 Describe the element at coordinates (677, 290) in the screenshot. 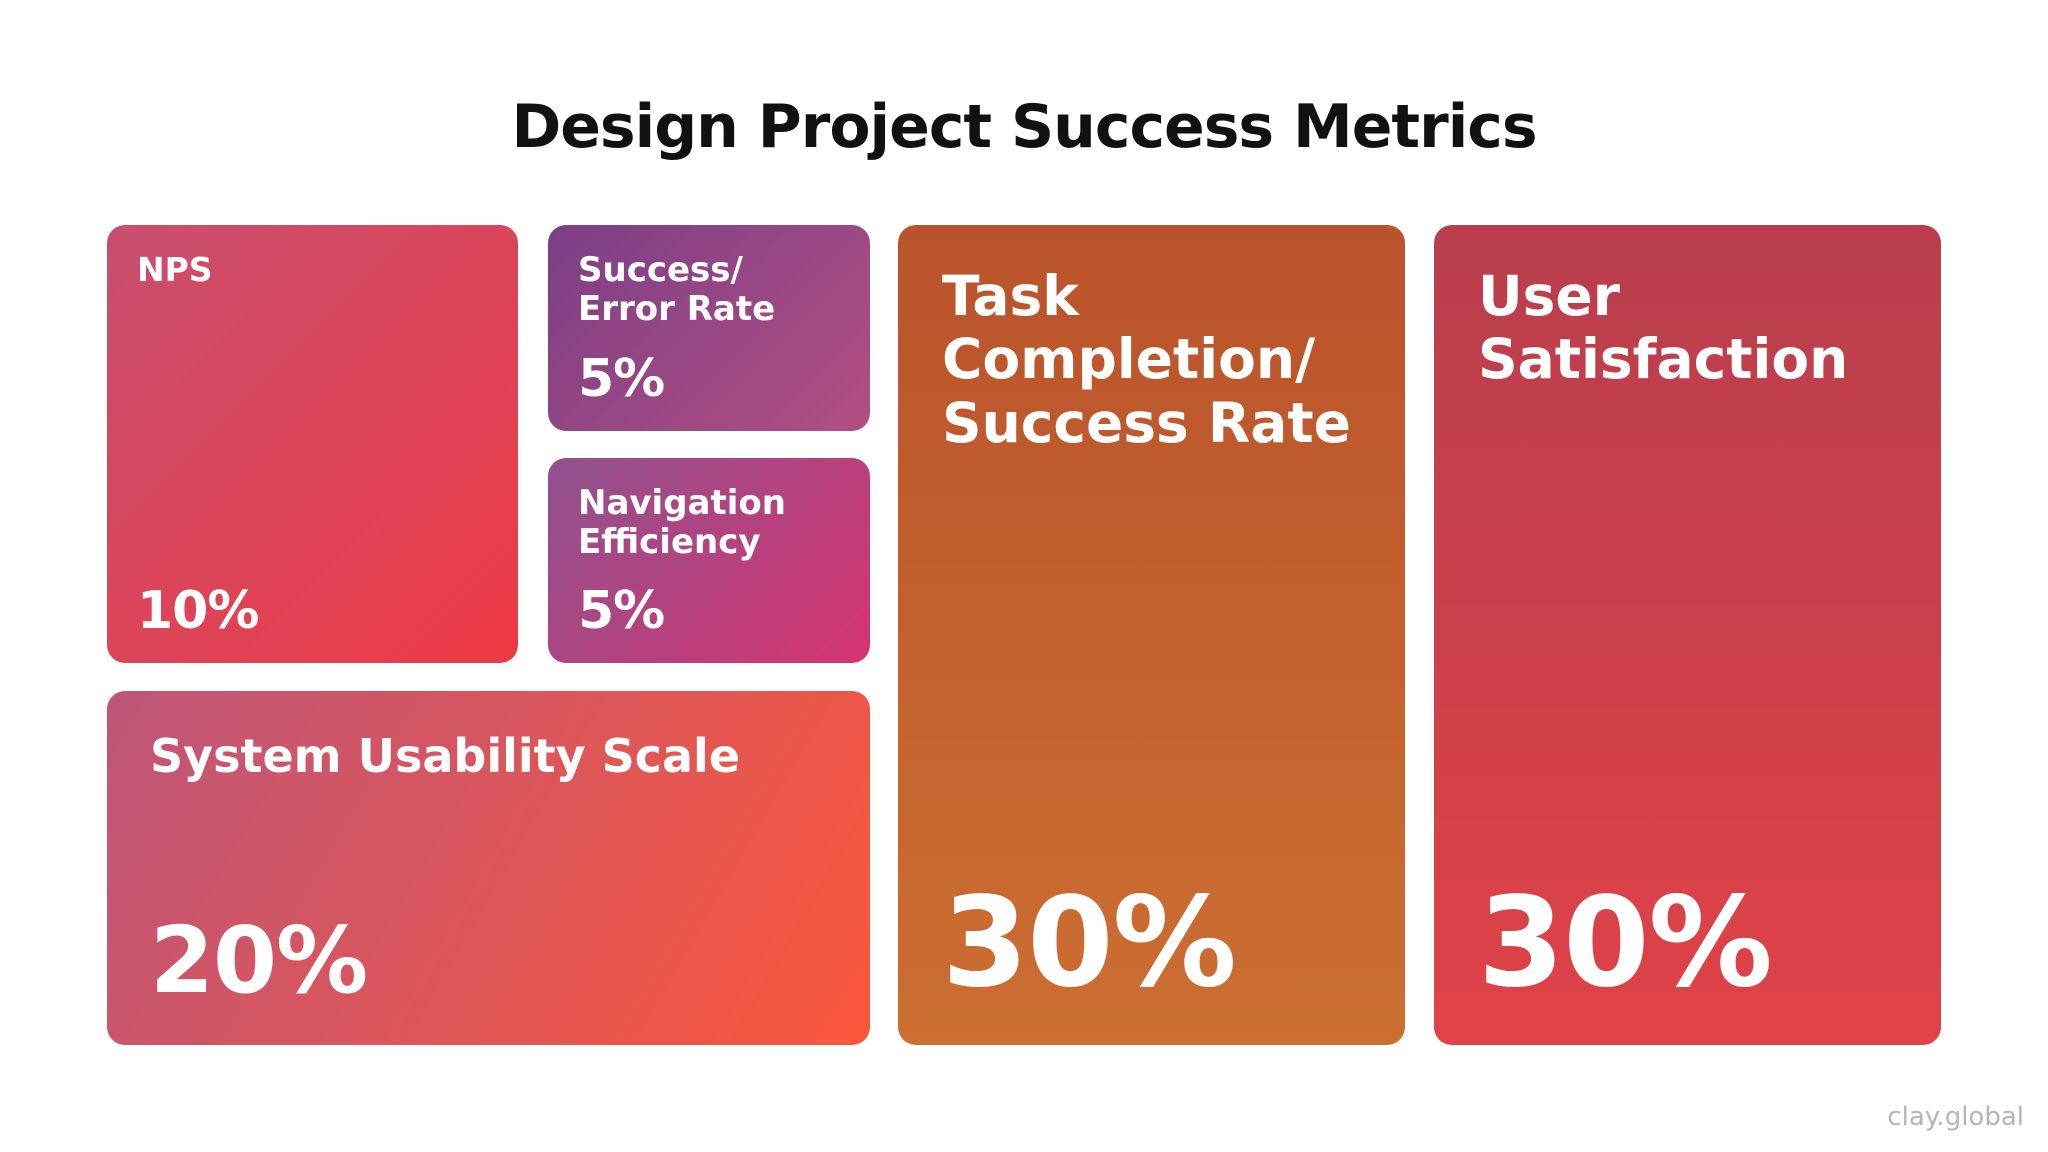

I see `tile-label: Success/ Error Rate` at that location.